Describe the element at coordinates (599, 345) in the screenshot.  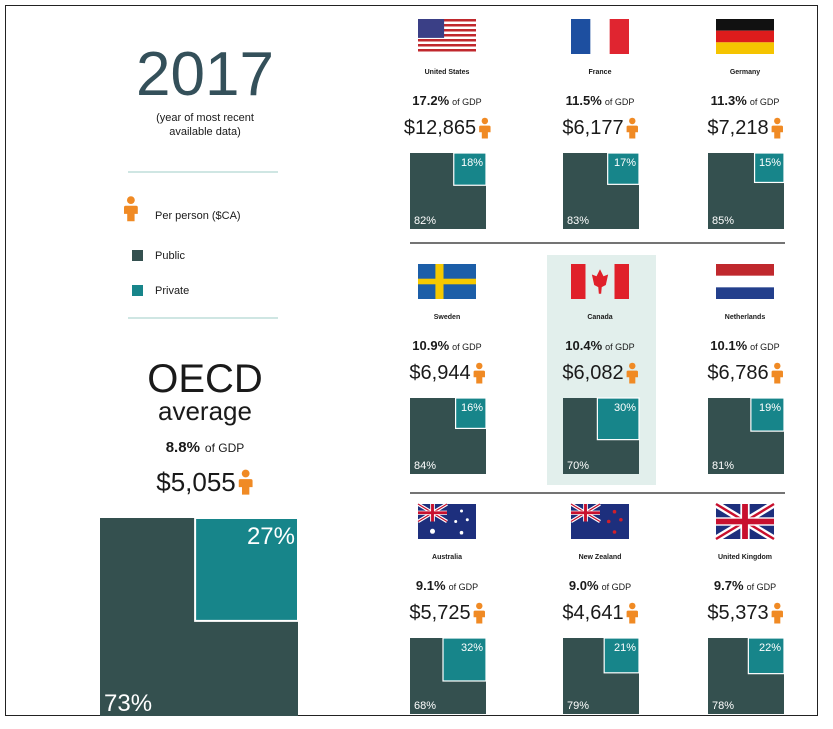
I see `gdp-line: 10.4% of GDP` at that location.